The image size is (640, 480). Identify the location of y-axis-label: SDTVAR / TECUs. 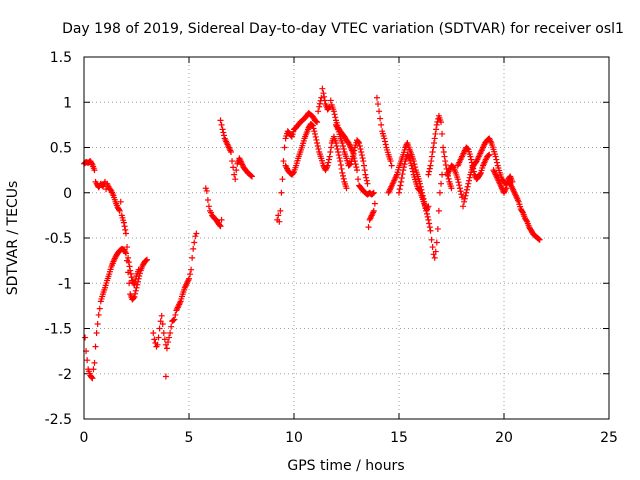
(13, 238).